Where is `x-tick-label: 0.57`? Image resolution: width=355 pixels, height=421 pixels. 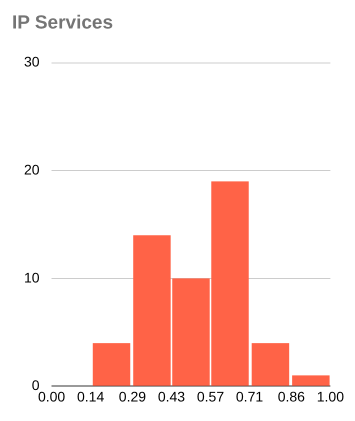 x-tick-label: 0.57 is located at coordinates (210, 396).